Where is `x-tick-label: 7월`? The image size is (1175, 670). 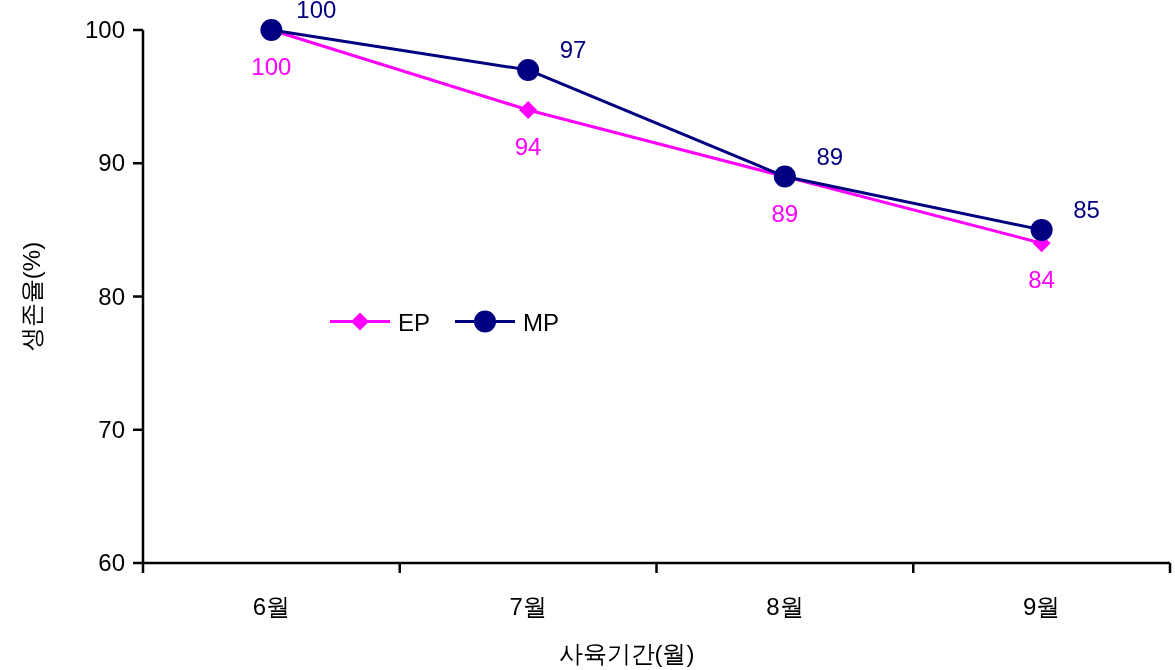 x-tick-label: 7월 is located at coordinates (528, 606).